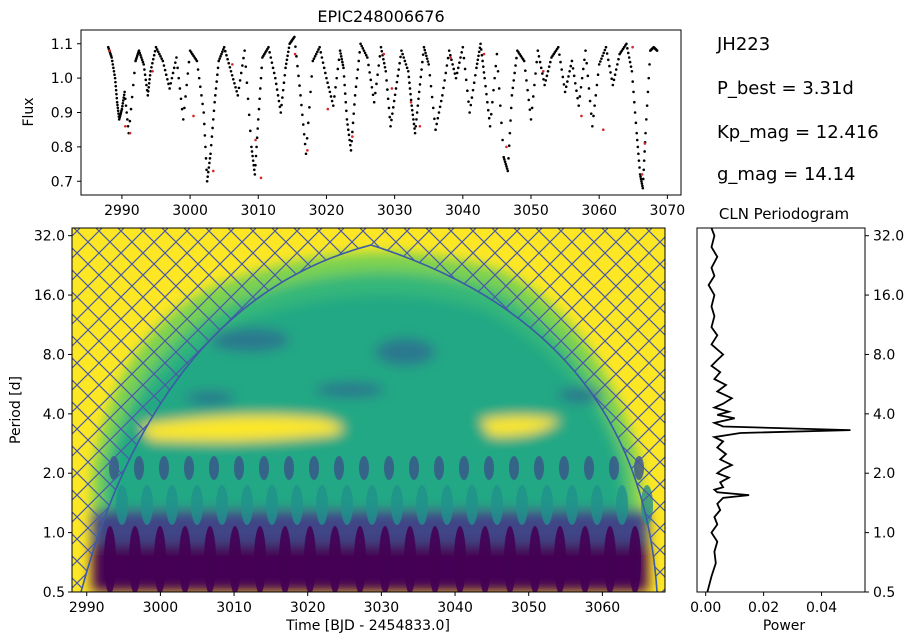  Describe the element at coordinates (54, 534) in the screenshot. I see `wavelet-ytick-label: 1.0` at that location.